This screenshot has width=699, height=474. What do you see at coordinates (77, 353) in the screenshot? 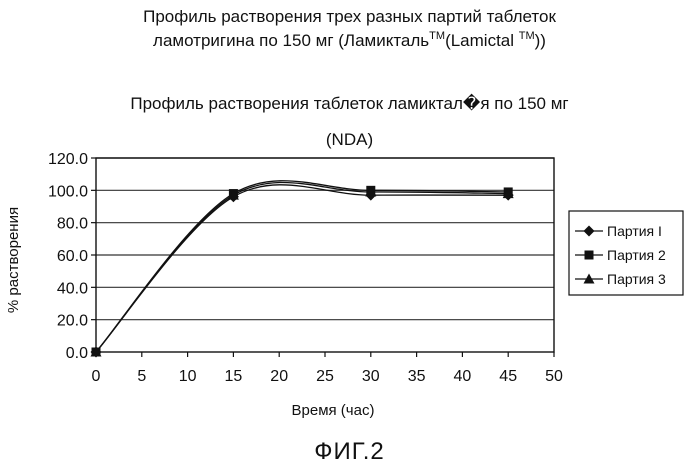
I see `y-tick-label: 0.0` at bounding box center [77, 353].